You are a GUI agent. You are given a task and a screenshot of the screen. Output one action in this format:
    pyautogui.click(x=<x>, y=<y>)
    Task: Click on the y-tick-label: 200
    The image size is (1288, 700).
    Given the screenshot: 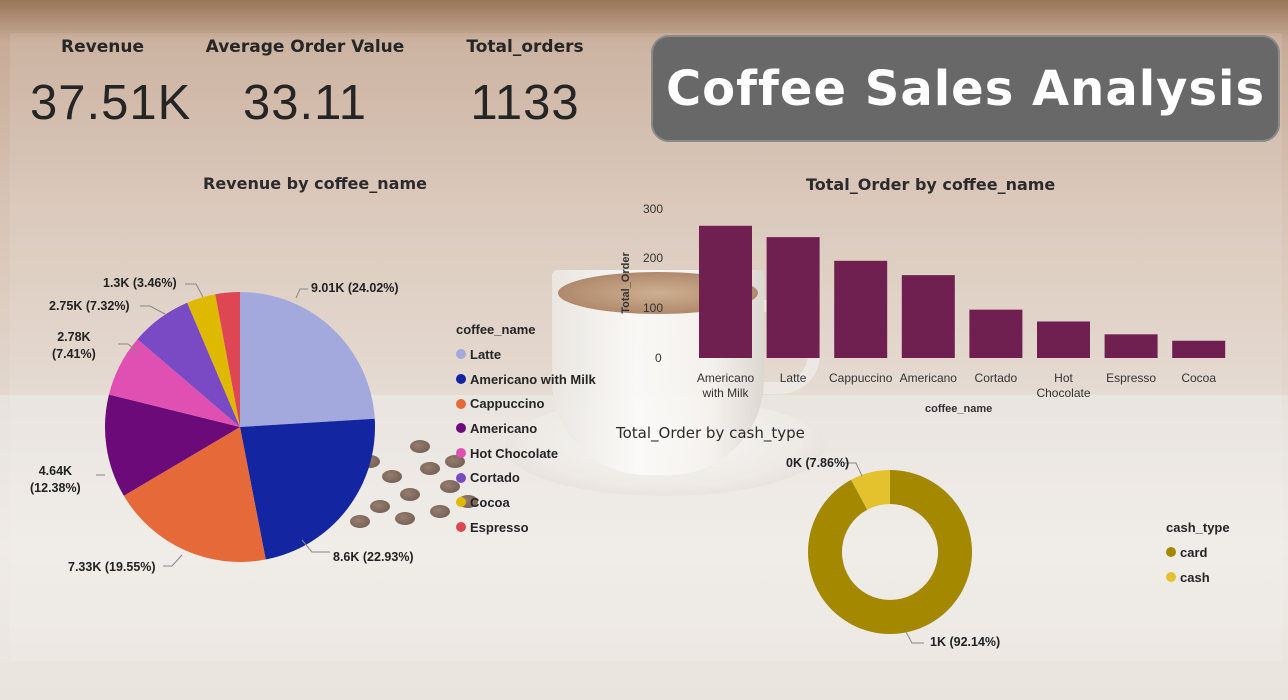 What is the action you would take?
    pyautogui.click(x=653, y=258)
    